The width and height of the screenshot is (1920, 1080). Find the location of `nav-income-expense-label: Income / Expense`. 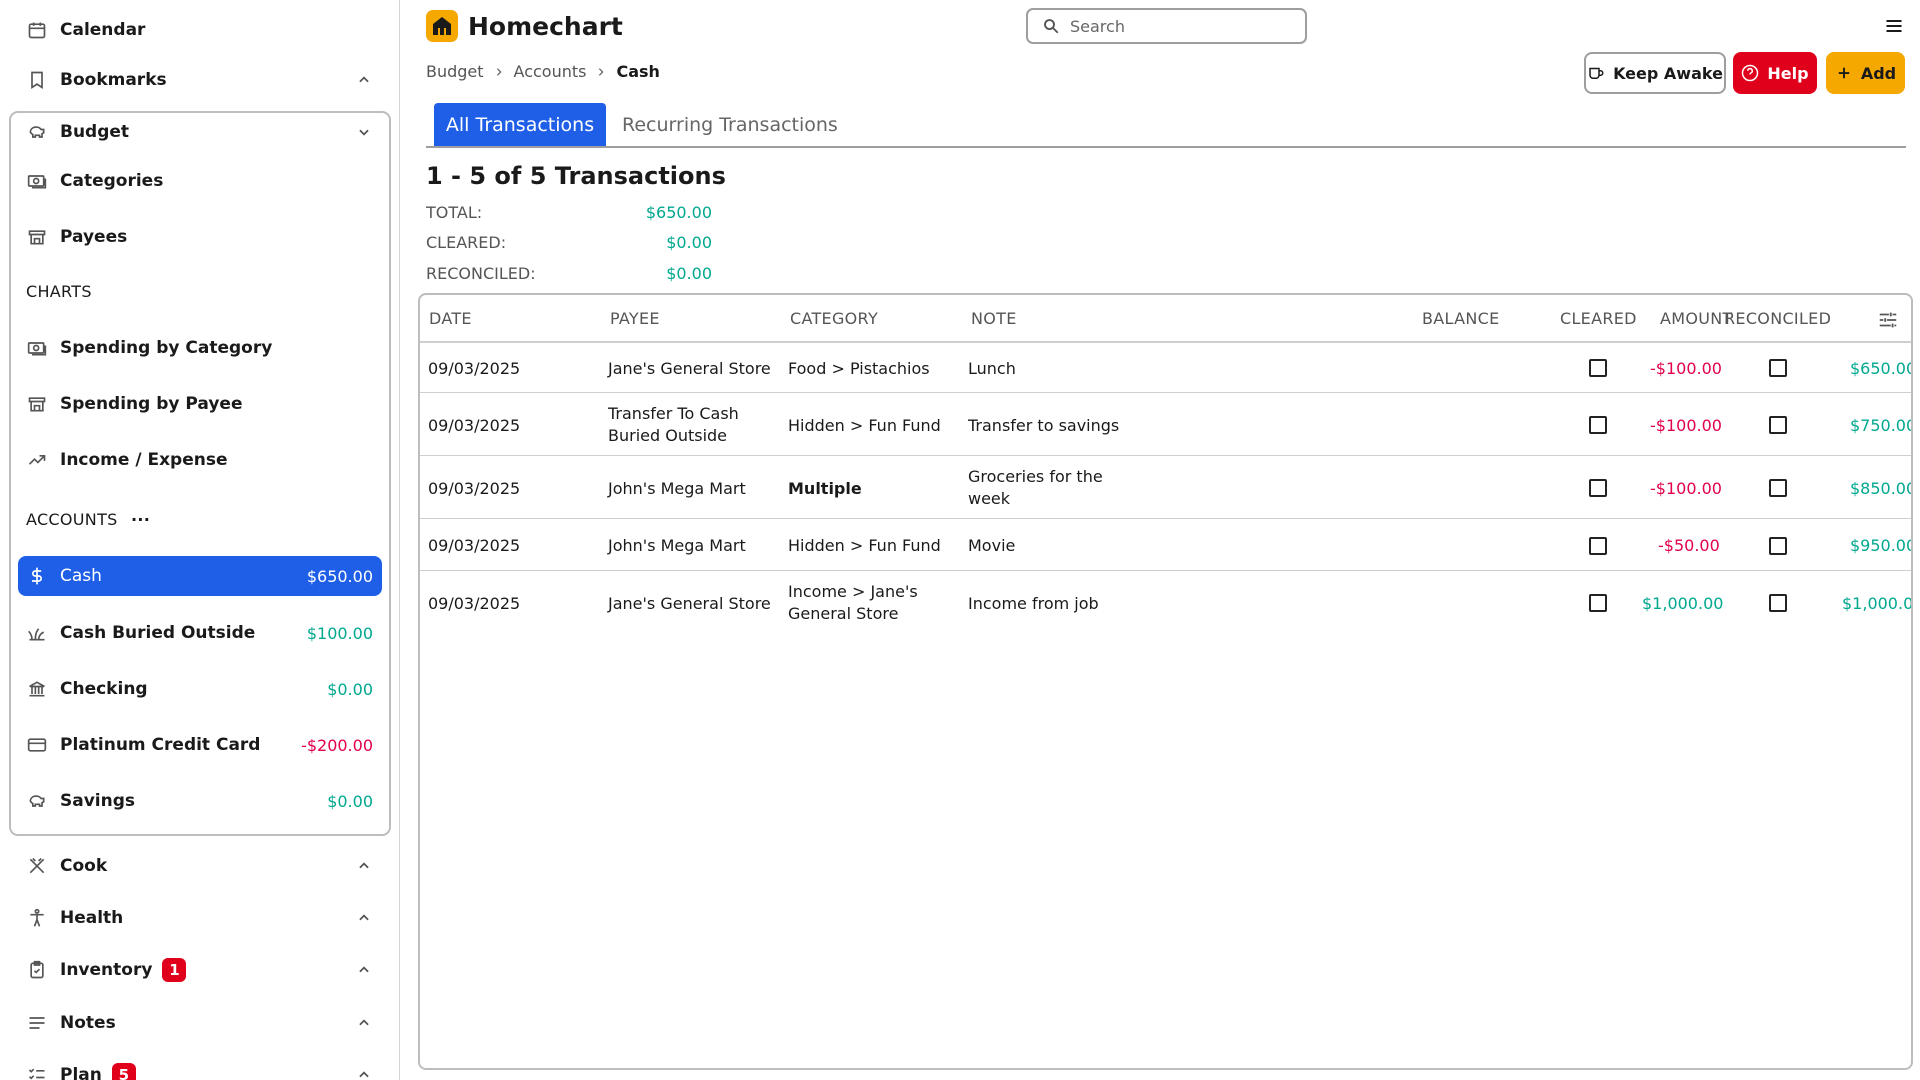

nav-income-expense-label: Income / Expense is located at coordinates (144, 460).